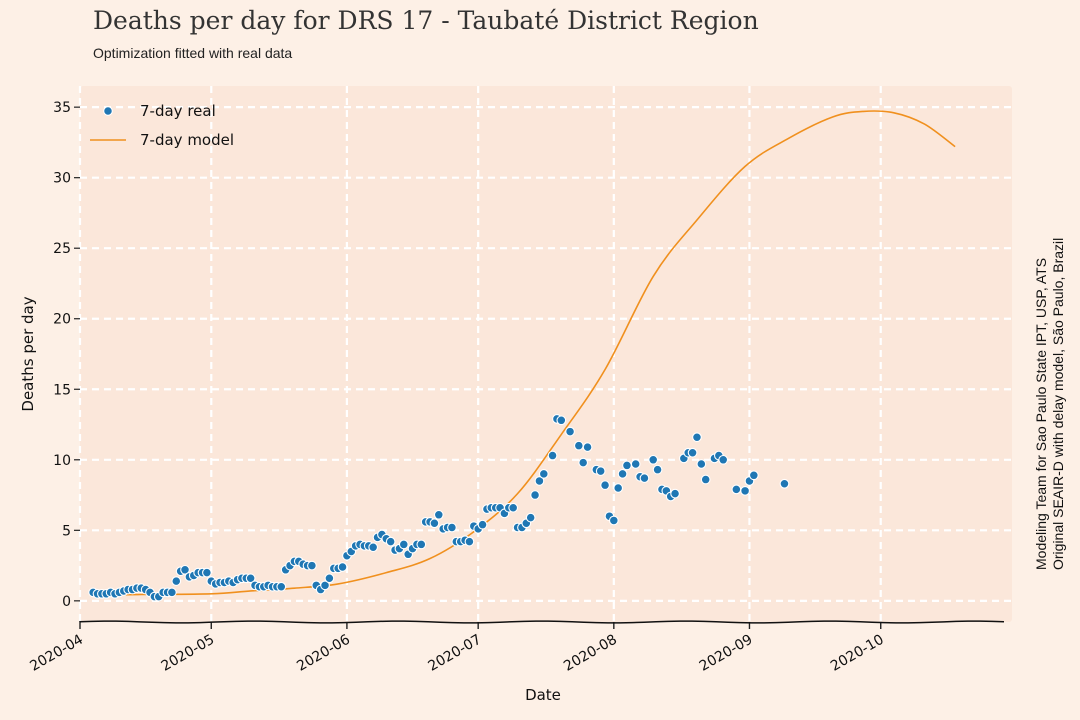 This screenshot has width=1080, height=720. Describe the element at coordinates (56, 653) in the screenshot. I see `x-tick-label: 2020-04` at that location.